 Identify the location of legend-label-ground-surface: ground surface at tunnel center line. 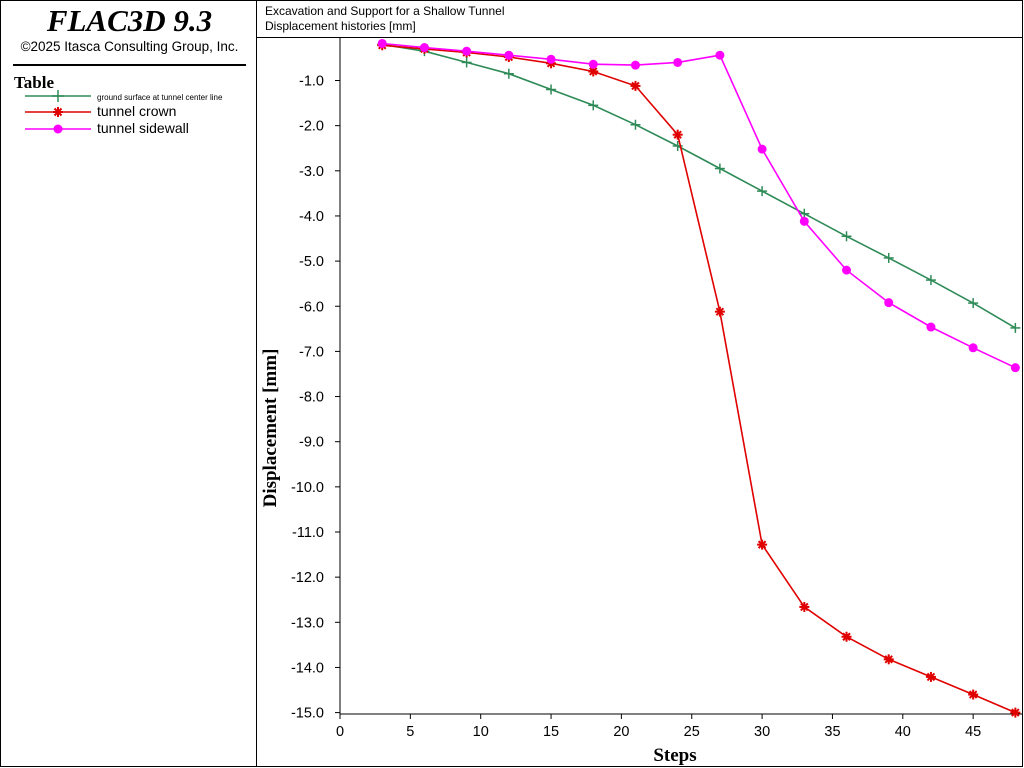
(160, 97).